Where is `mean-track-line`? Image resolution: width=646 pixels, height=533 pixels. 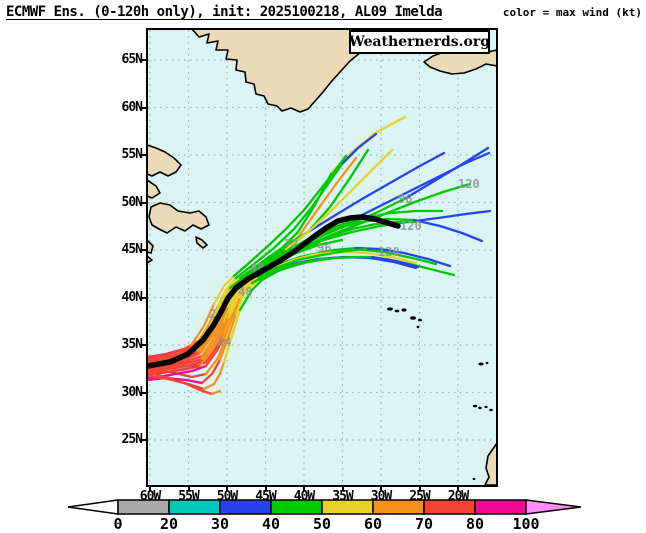
mean-track-line is located at coordinates (274, 291).